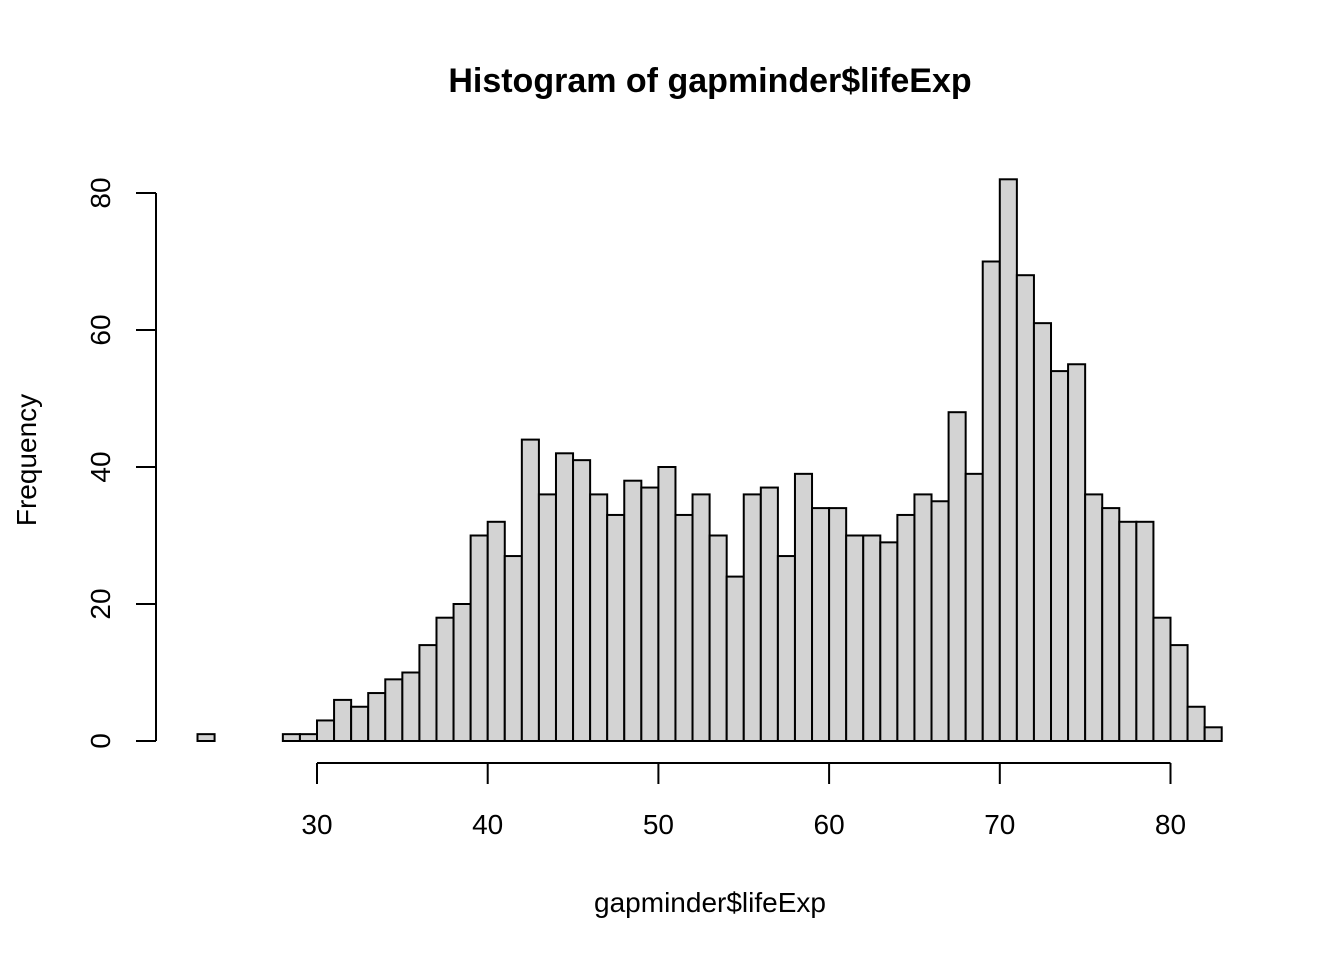  I want to click on y-tick-label: 60, so click(100, 329).